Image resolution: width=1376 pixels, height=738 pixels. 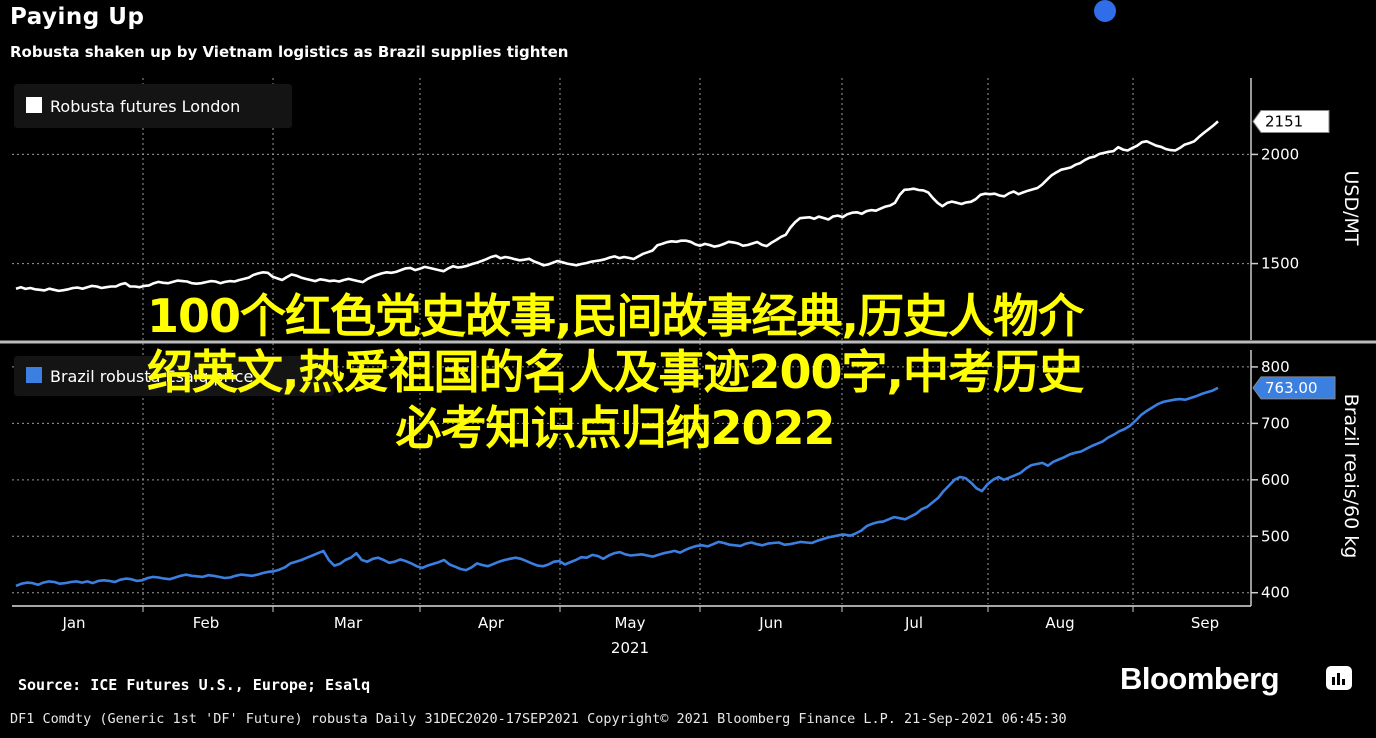 What do you see at coordinates (348, 623) in the screenshot?
I see `x-tick-label: Mar` at bounding box center [348, 623].